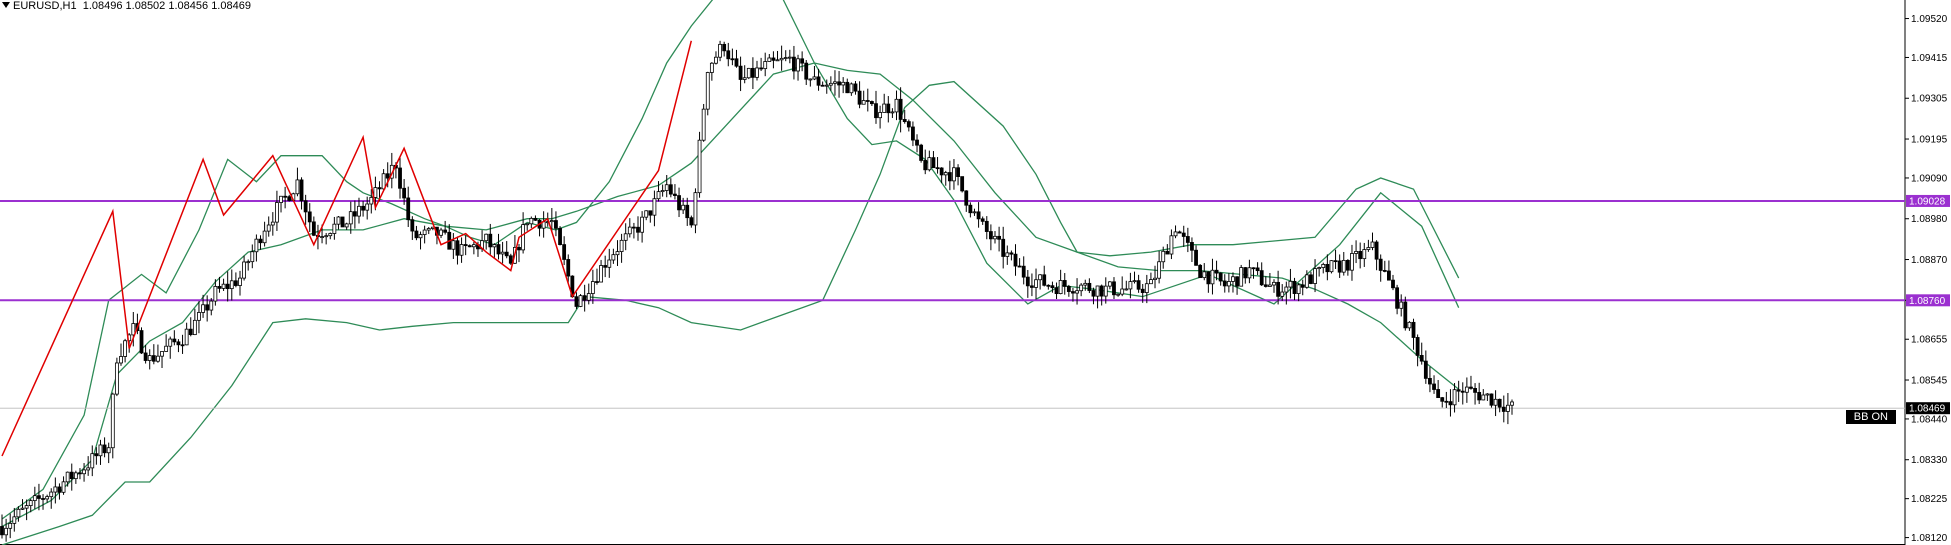 The height and width of the screenshot is (545, 1951). What do you see at coordinates (1928, 300) in the screenshot?
I see `level-support-badge` at bounding box center [1928, 300].